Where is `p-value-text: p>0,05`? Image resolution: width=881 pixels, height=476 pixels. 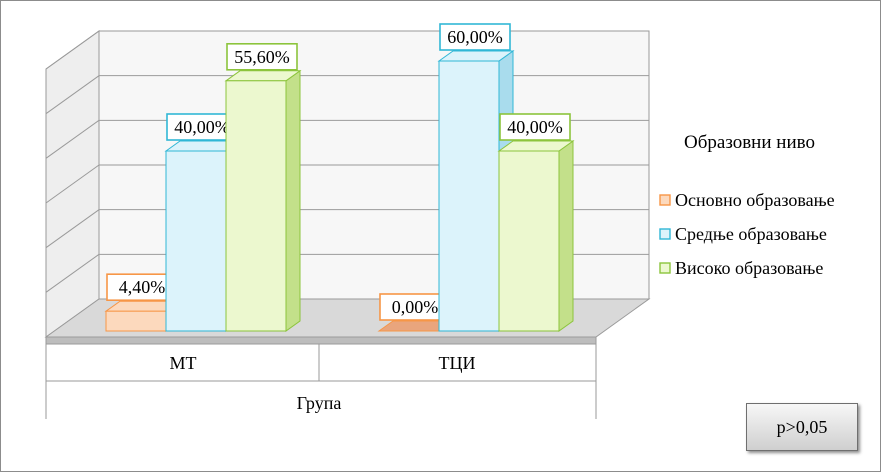 p-value-text: p>0,05 is located at coordinates (802, 426).